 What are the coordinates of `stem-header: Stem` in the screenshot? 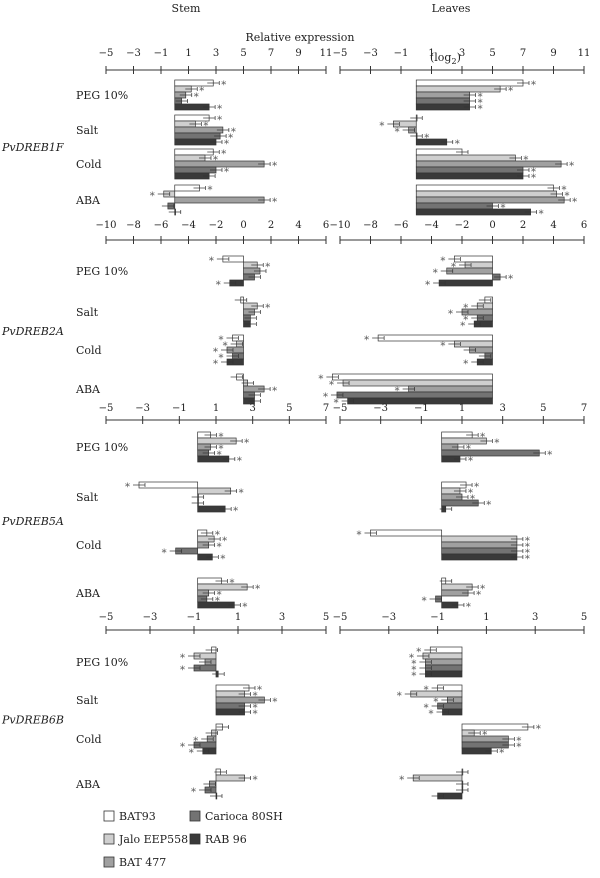 It's located at (186, 8).